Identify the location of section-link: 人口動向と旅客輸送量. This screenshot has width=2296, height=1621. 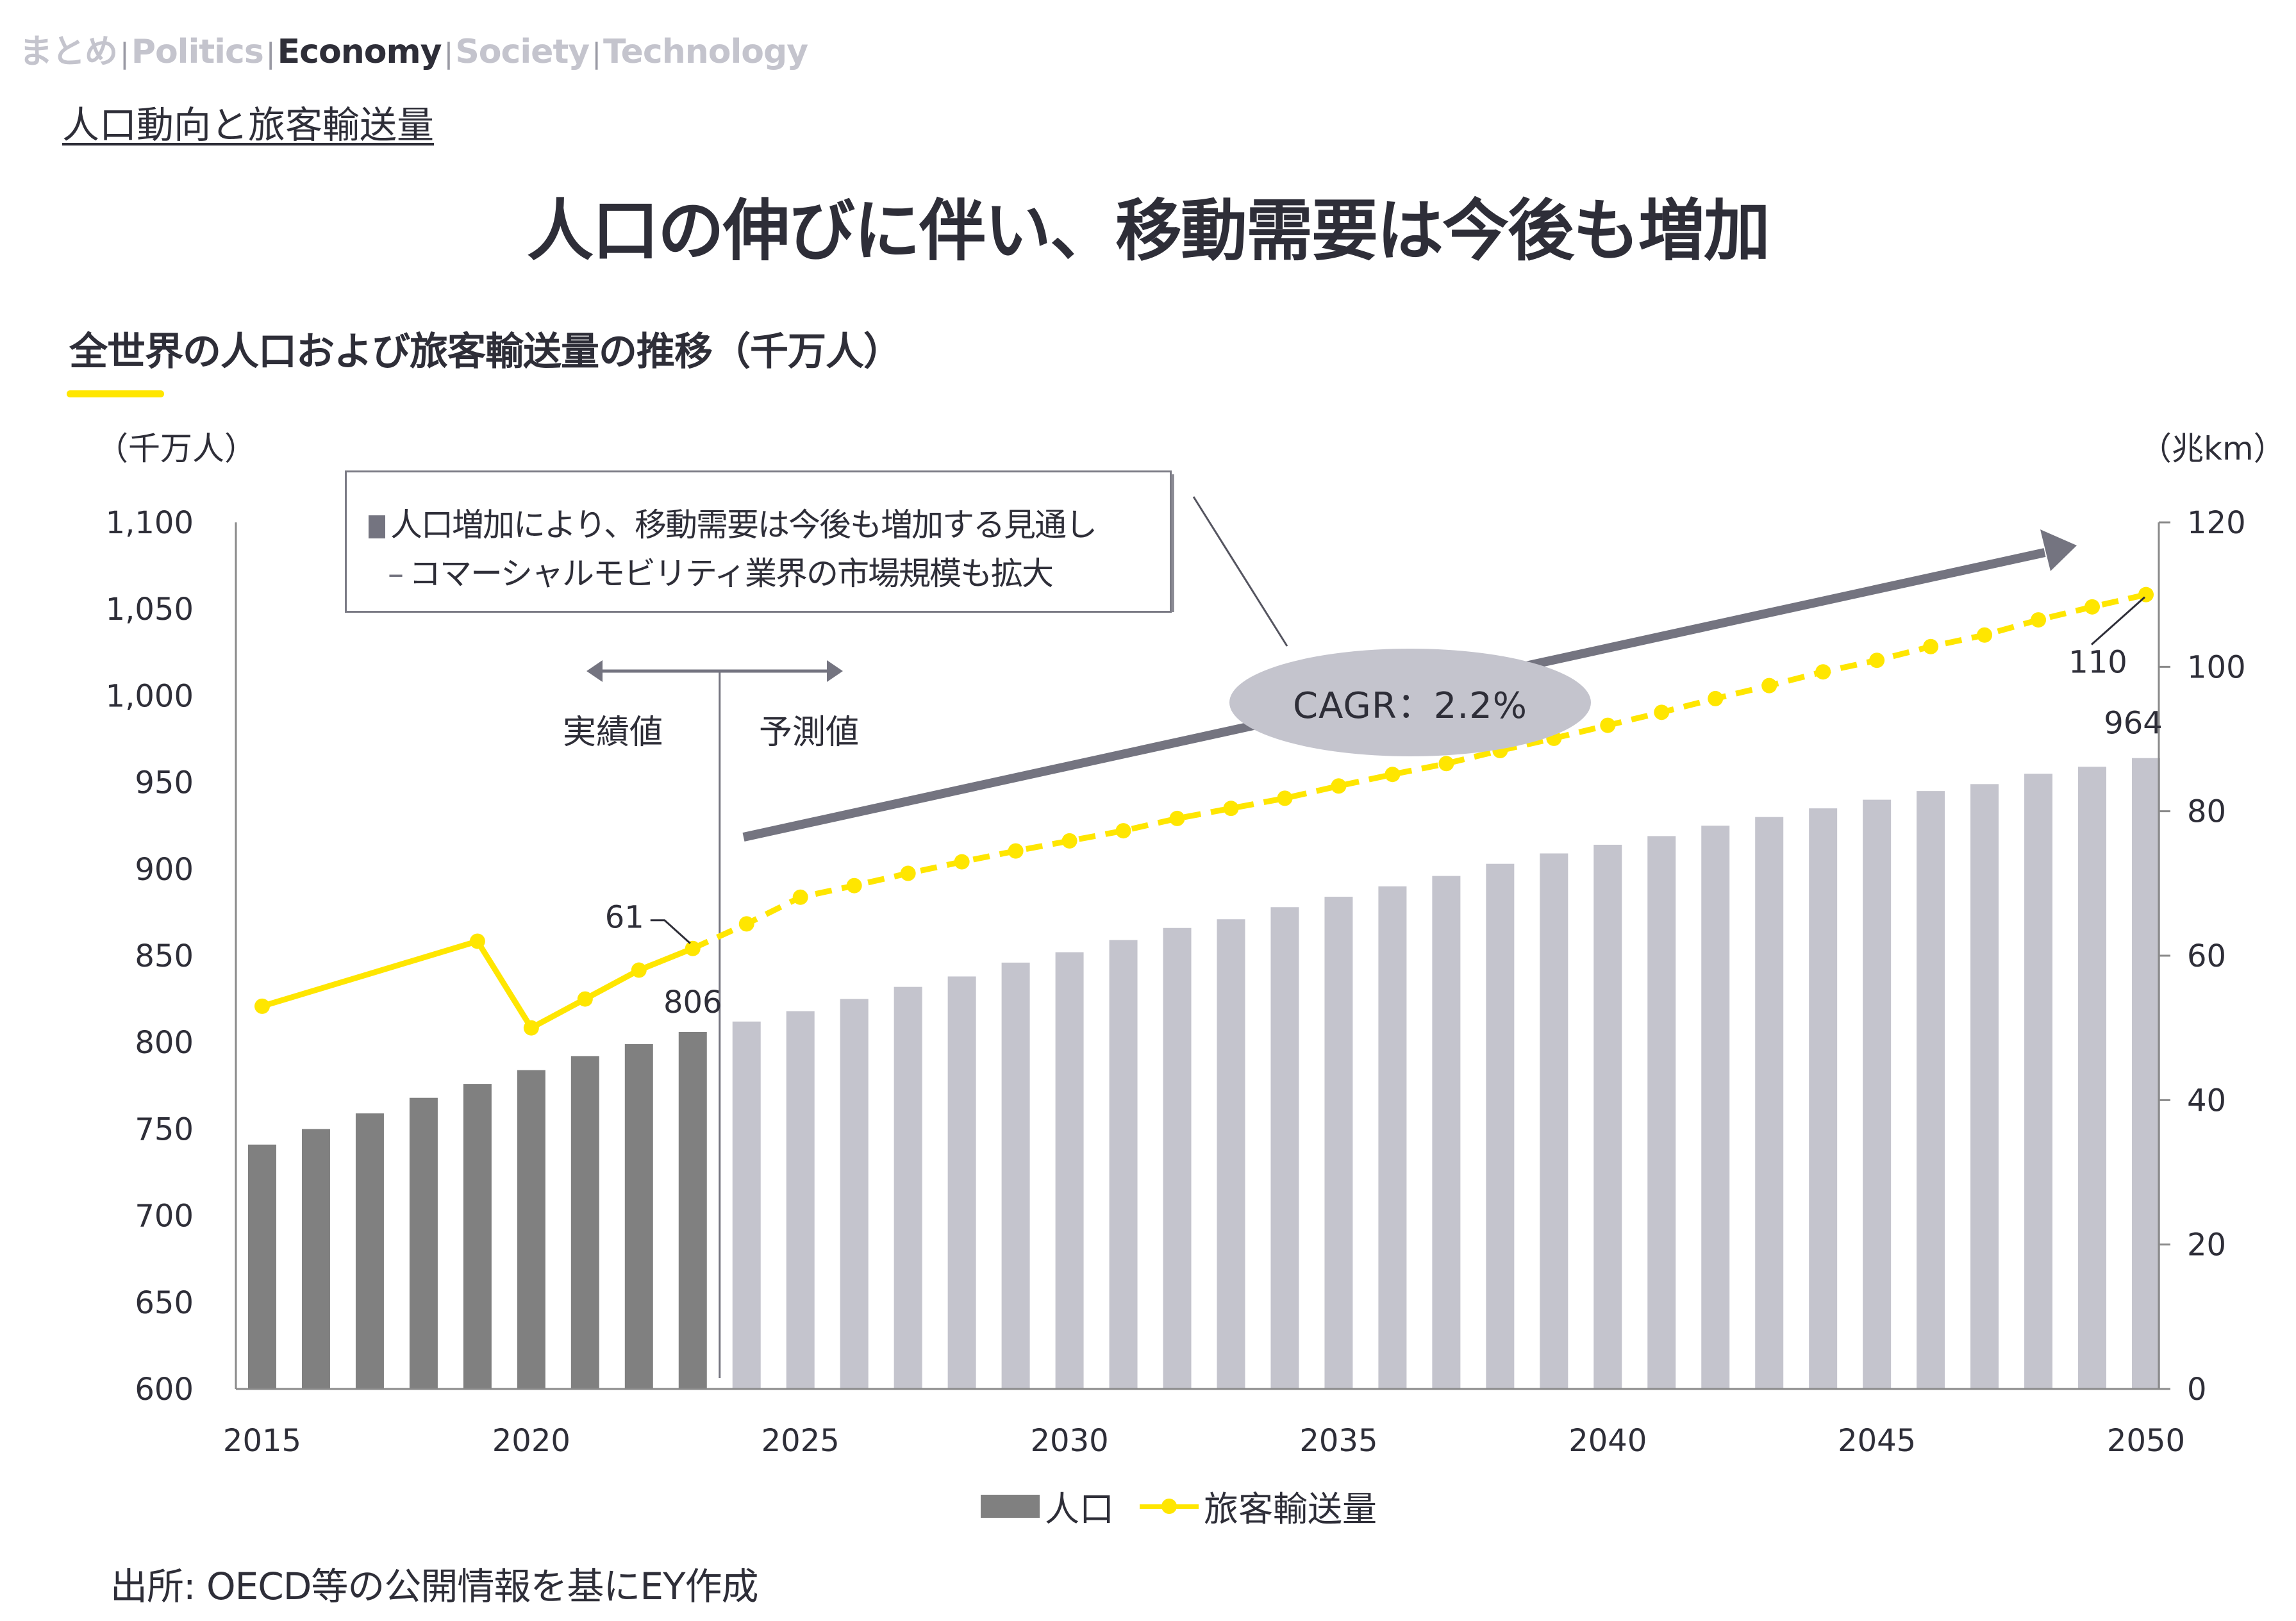
(248, 125).